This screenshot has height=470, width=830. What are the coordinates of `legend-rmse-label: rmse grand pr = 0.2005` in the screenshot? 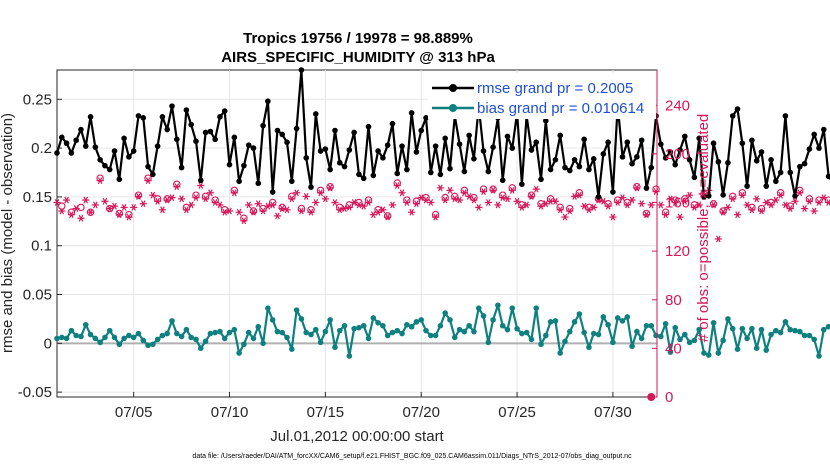 It's located at (555, 88).